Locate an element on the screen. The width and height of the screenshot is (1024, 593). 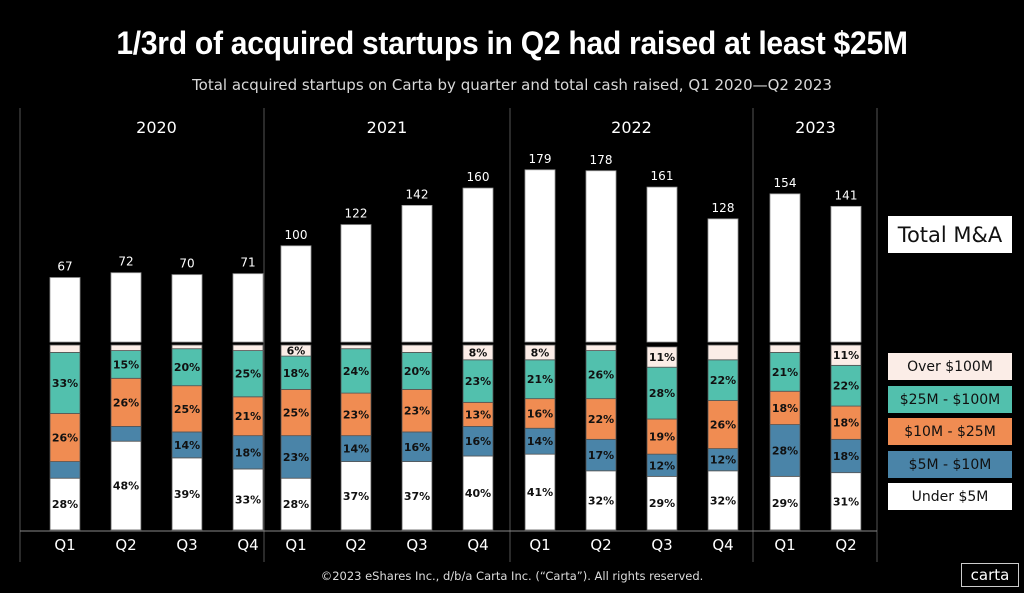
share-label: 33% is located at coordinates (65, 383).